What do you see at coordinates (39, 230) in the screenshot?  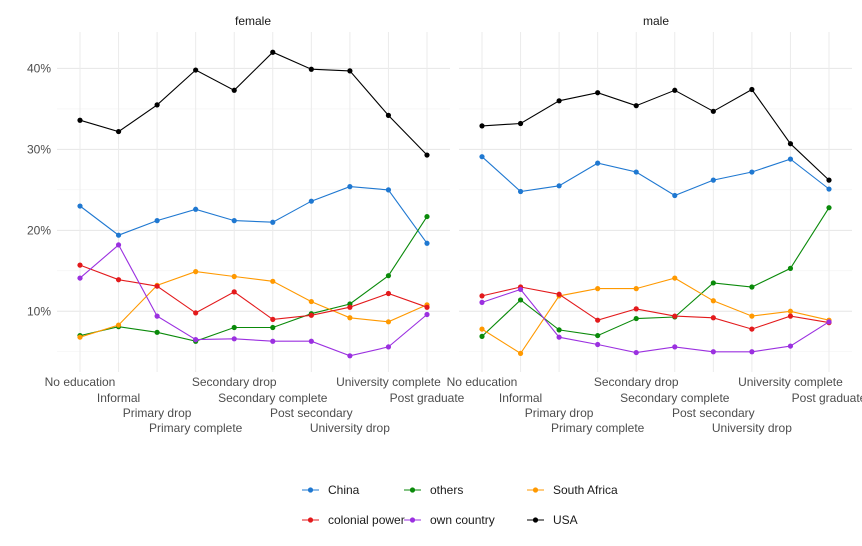 I see `y-tick-label: 20%` at bounding box center [39, 230].